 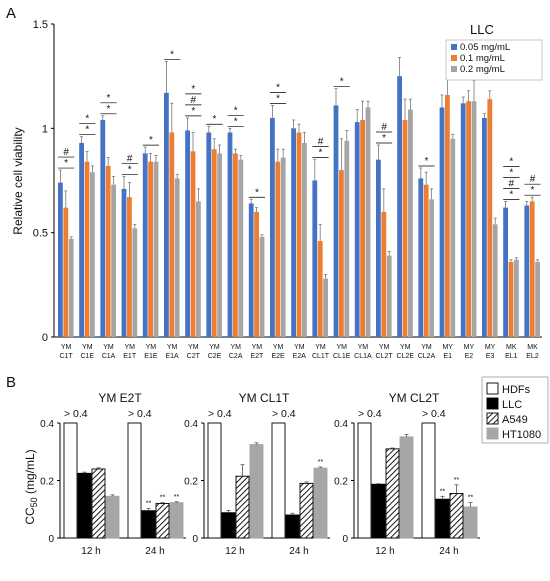 I want to click on panel-a-y-tick-label: 0.5, so click(x=40, y=234).